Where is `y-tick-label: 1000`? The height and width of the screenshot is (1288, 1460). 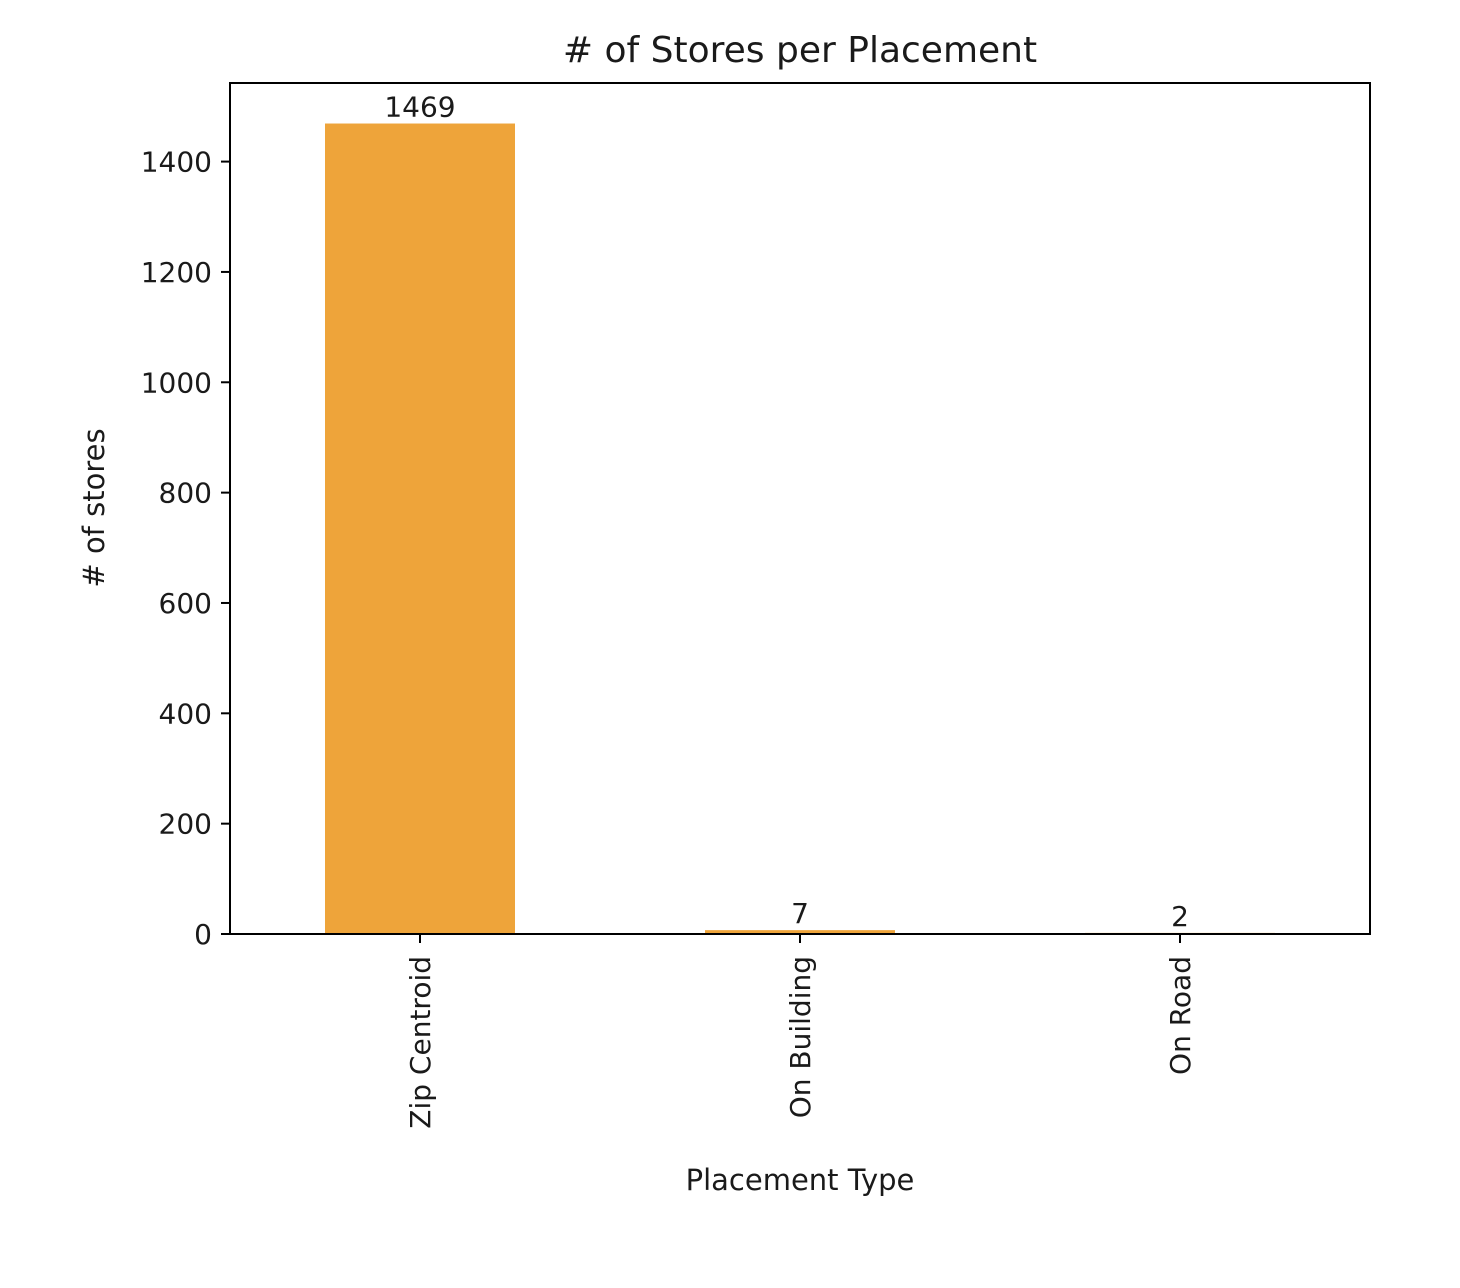
y-tick-label: 1000 is located at coordinates (176, 382).